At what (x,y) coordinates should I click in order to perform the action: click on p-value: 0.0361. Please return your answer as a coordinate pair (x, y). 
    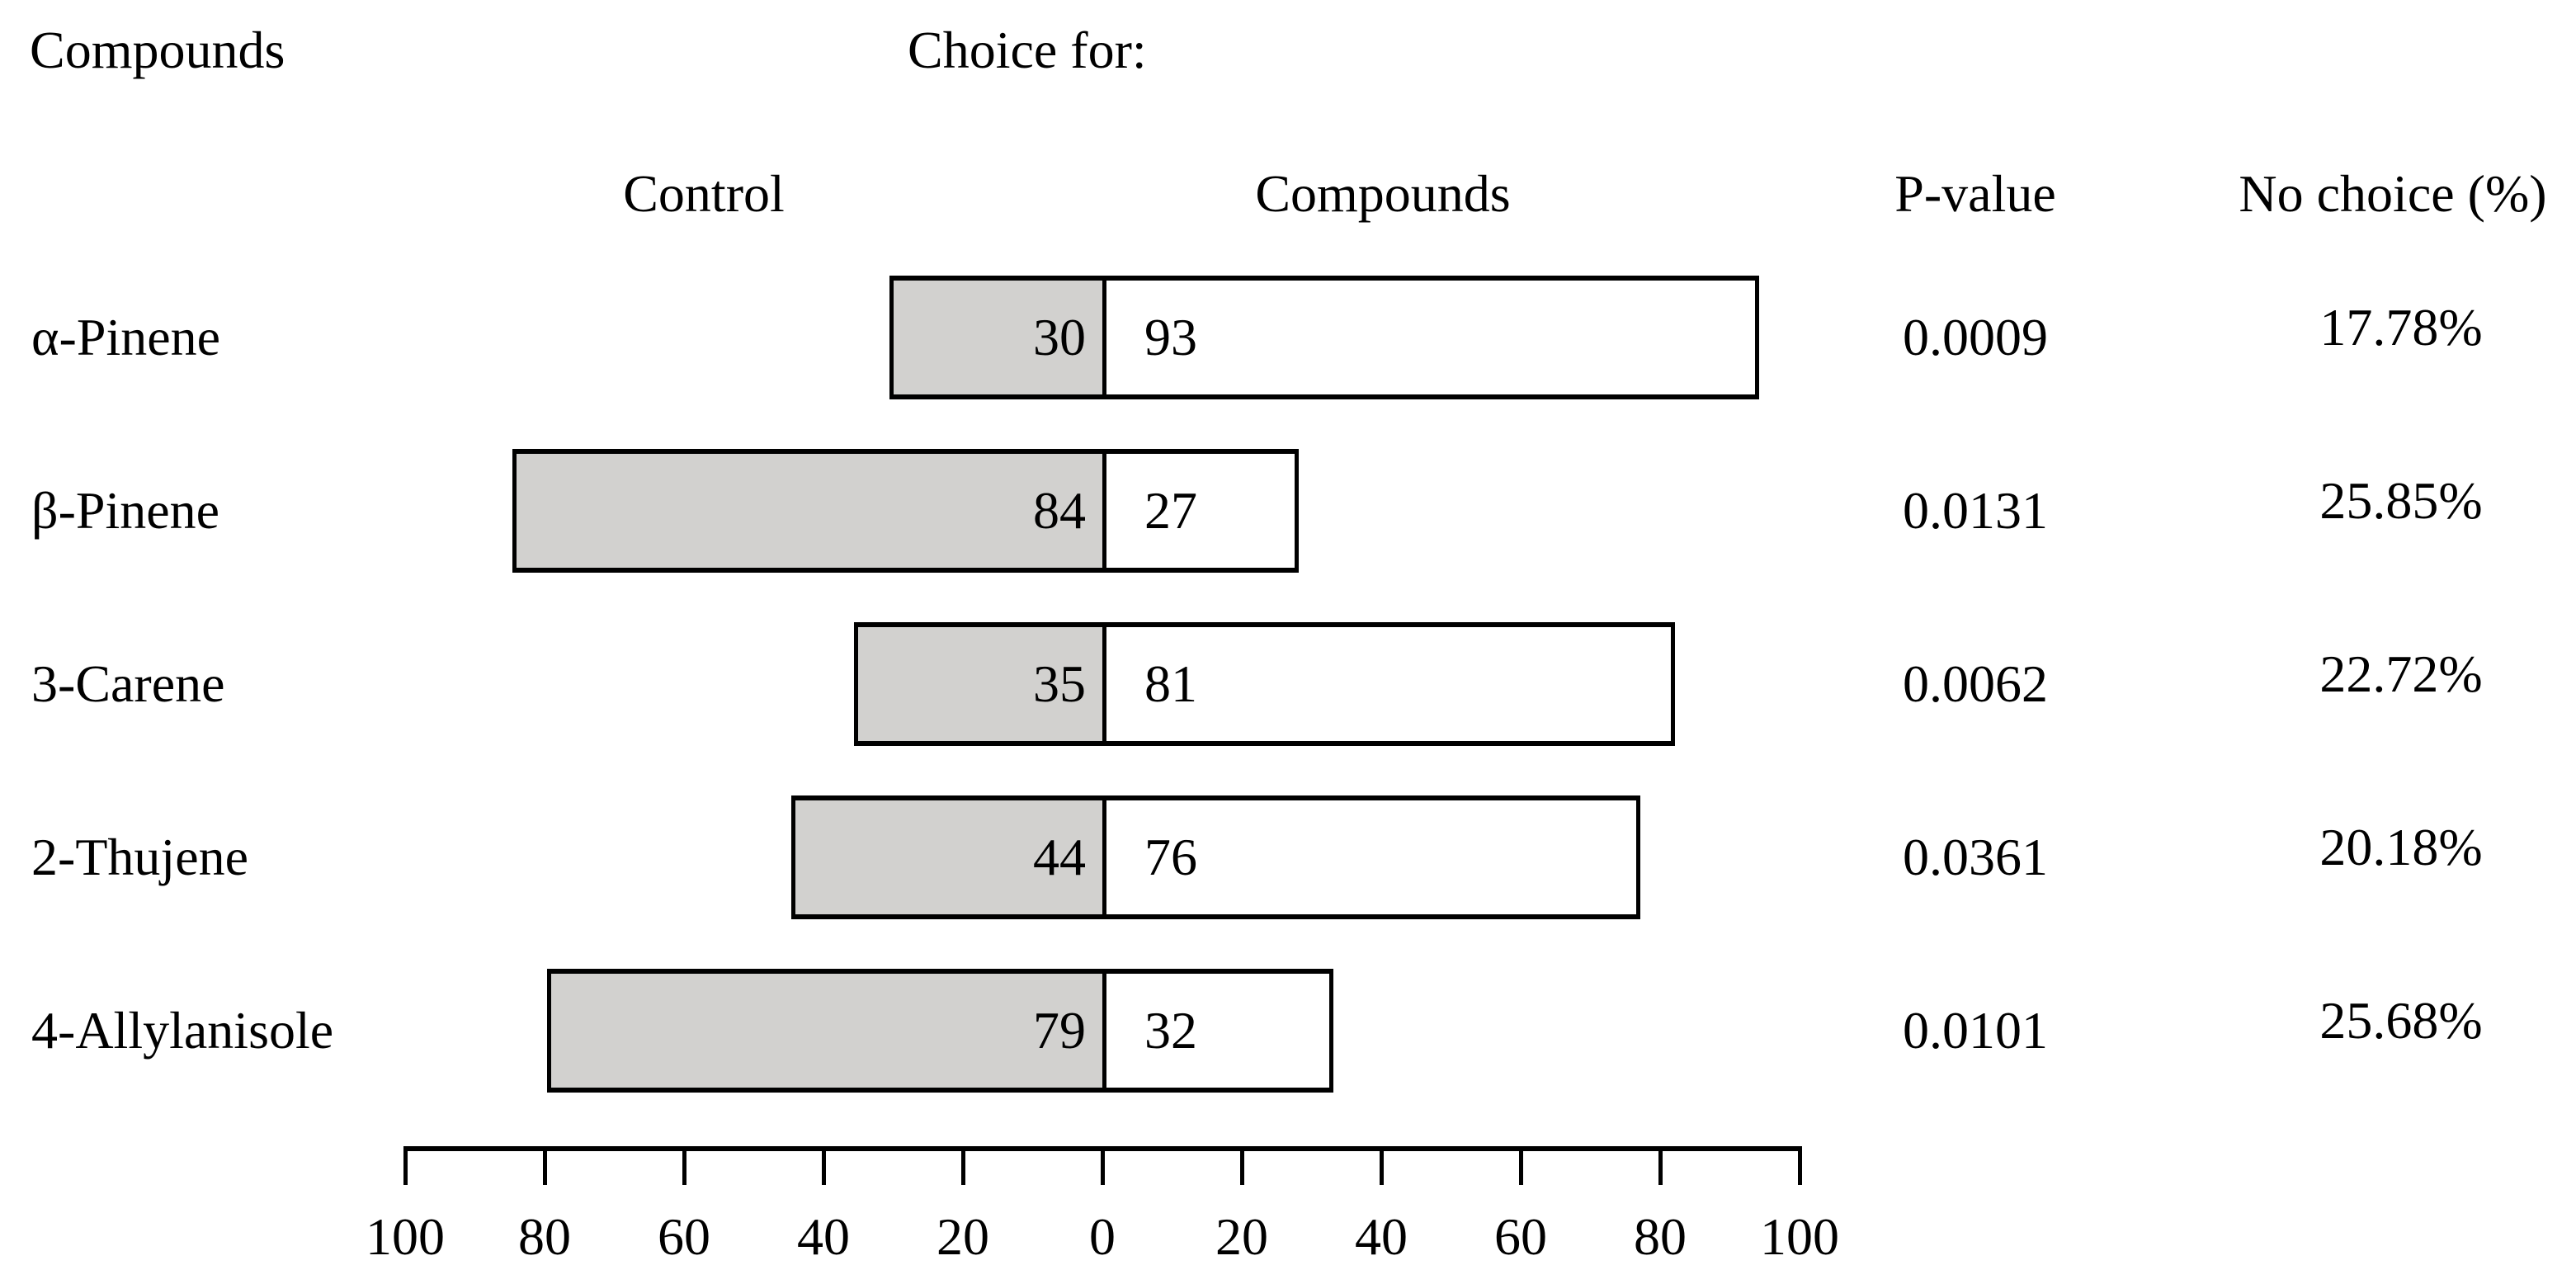
    Looking at the image, I should click on (1975, 857).